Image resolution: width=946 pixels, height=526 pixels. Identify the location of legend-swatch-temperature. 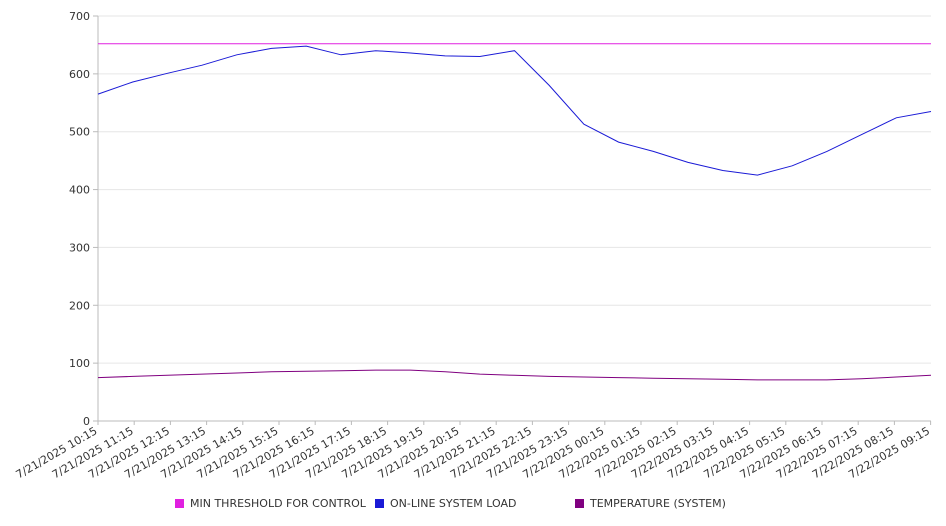
(579, 503).